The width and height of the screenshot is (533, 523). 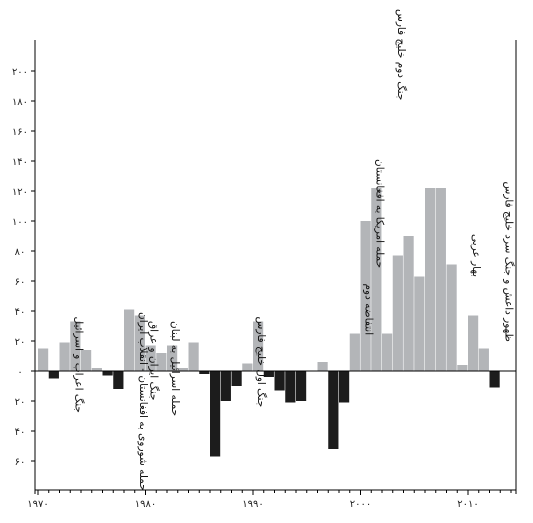 I want to click on x-tick-label: ۱۹۷۰, so click(x=37, y=504).